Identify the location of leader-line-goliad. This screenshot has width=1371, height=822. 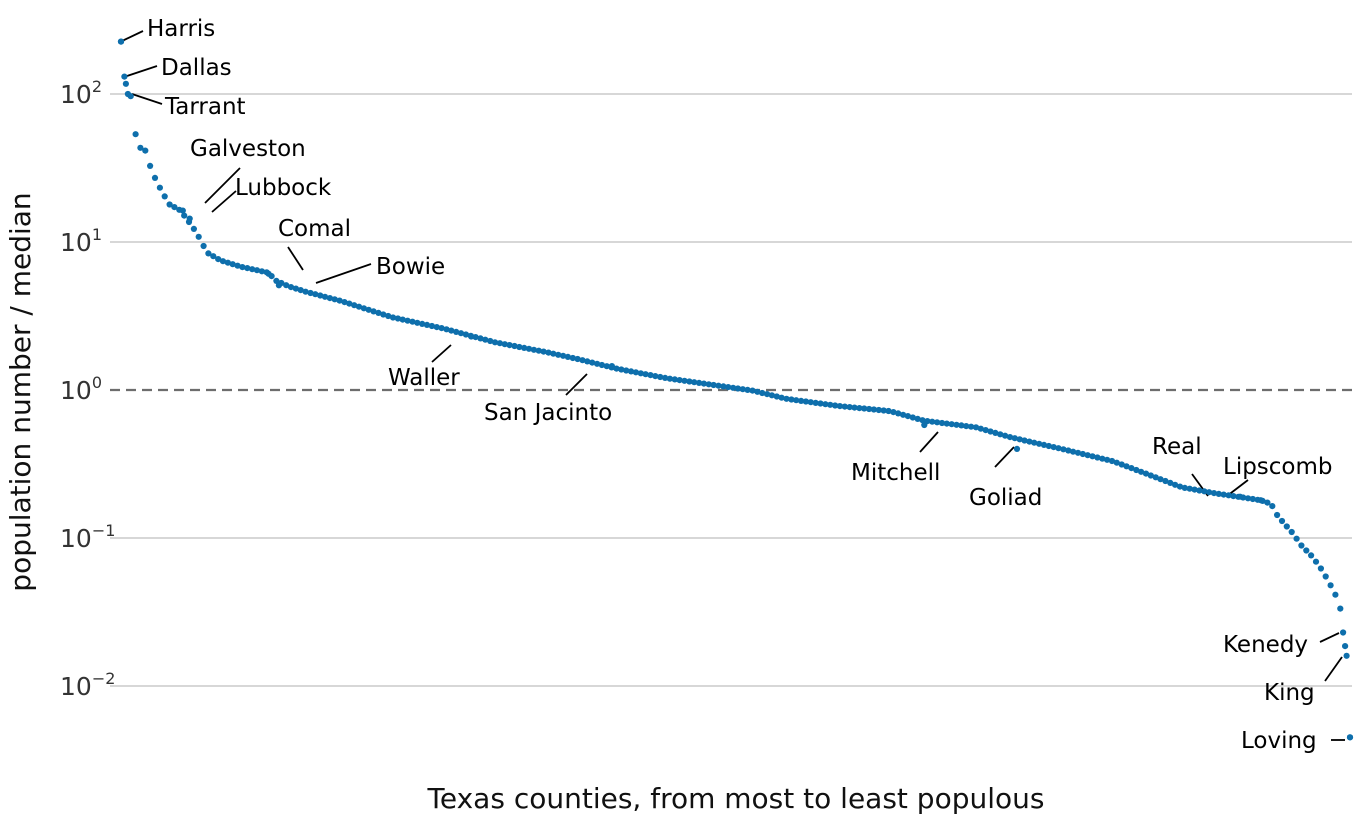
(1004, 457).